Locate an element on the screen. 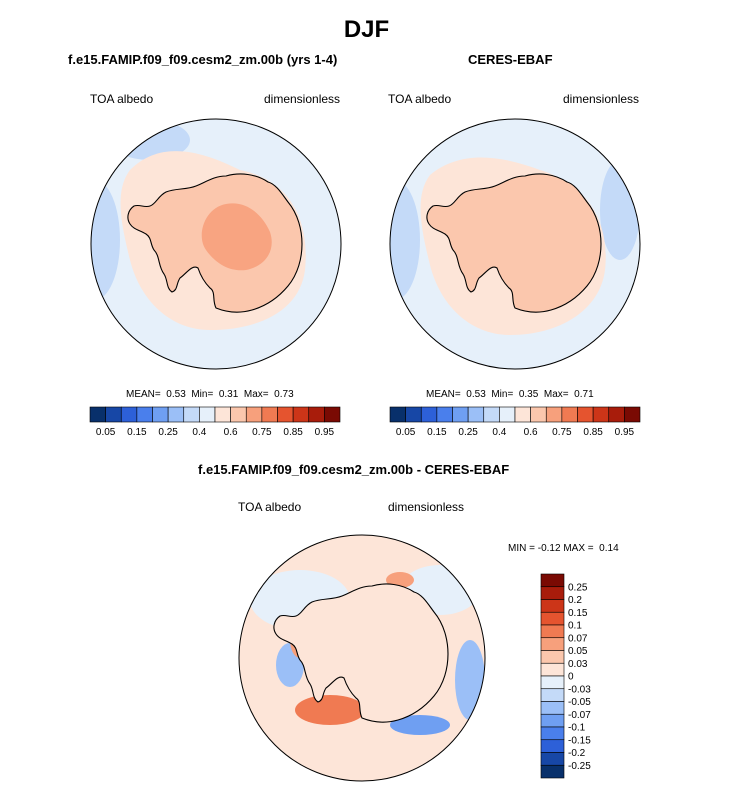 Image resolution: width=733 pixels, height=788 pixels. variable-label-diff: TOA albedo is located at coordinates (270, 507).